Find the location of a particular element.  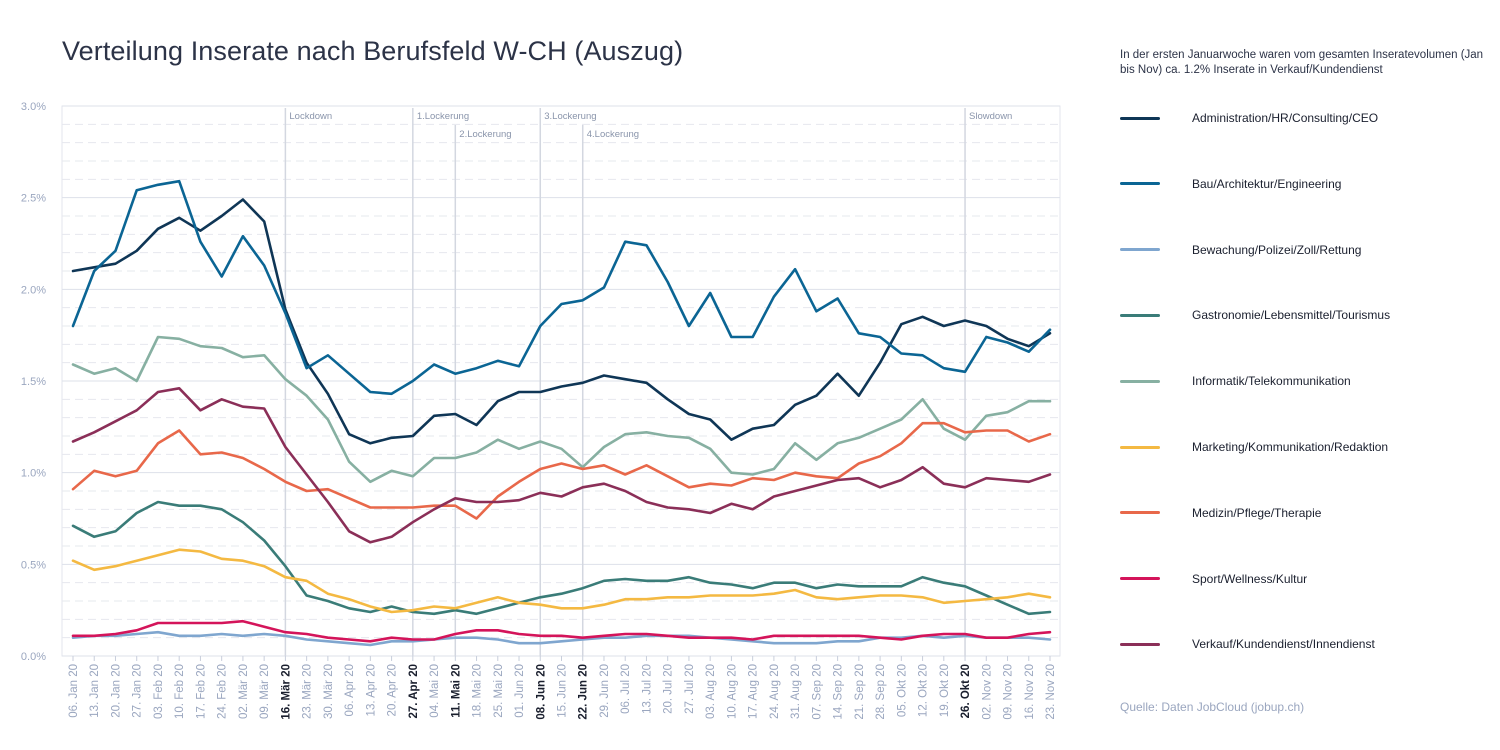

event-label: 4.Lockerung is located at coordinates (613, 134).